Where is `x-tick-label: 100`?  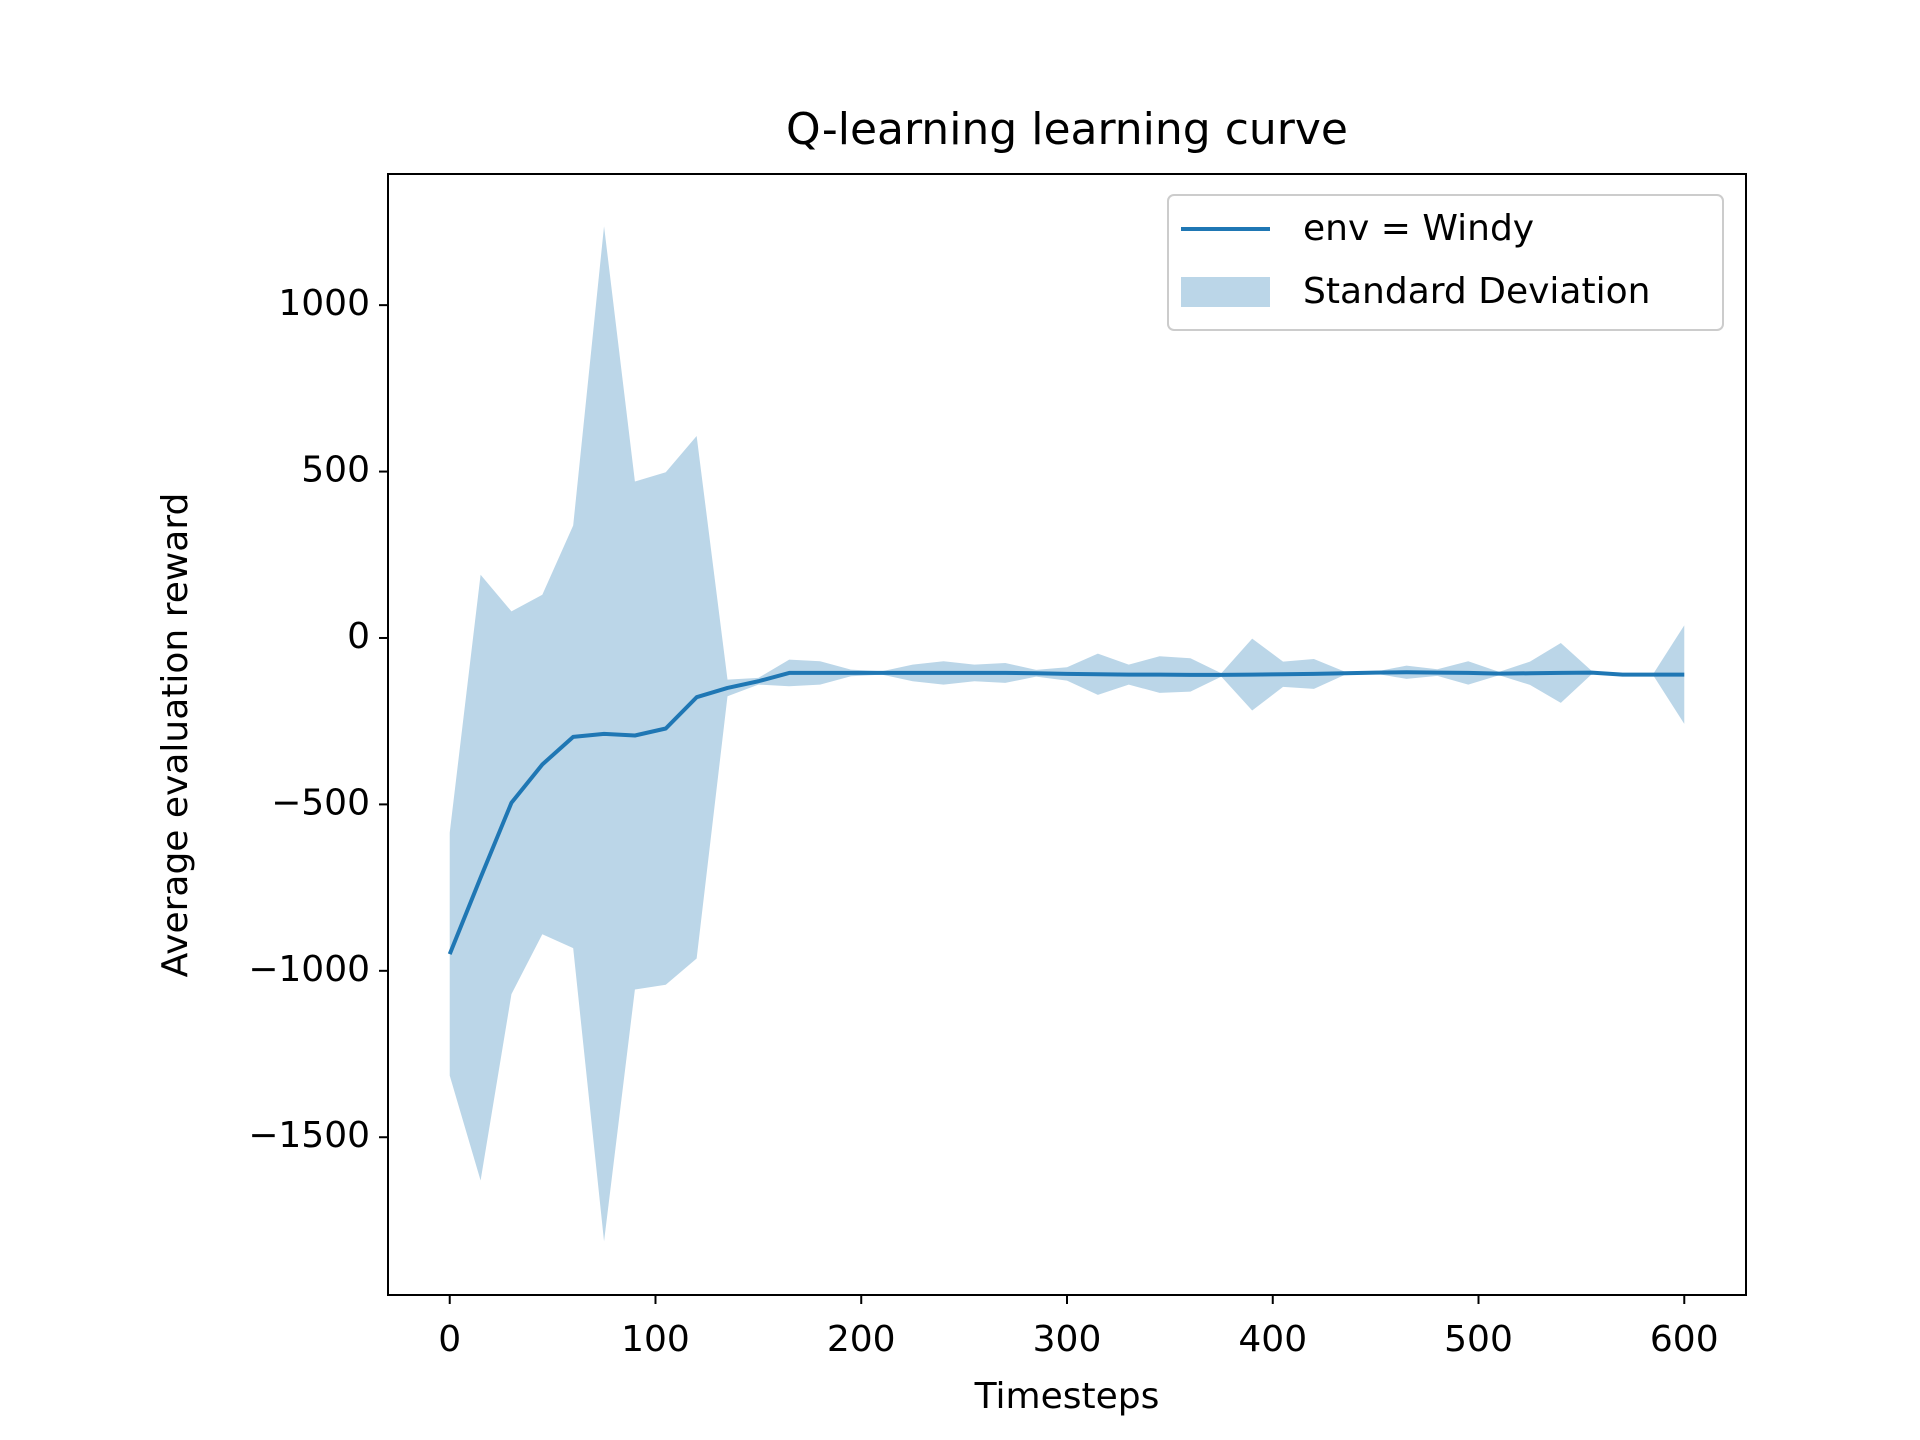
x-tick-label: 100 is located at coordinates (655, 1339).